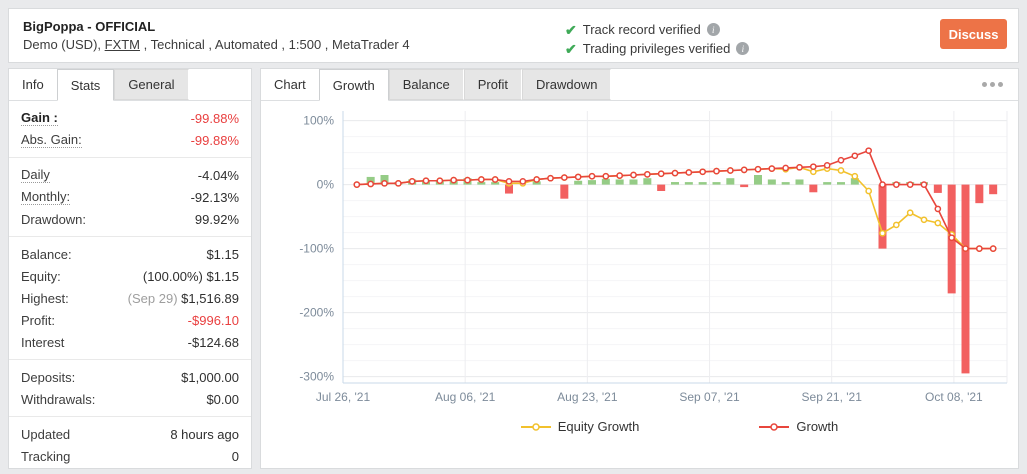 This screenshot has height=474, width=1027. What do you see at coordinates (130, 118) in the screenshot?
I see `stat-row: Gain : -99.88%` at bounding box center [130, 118].